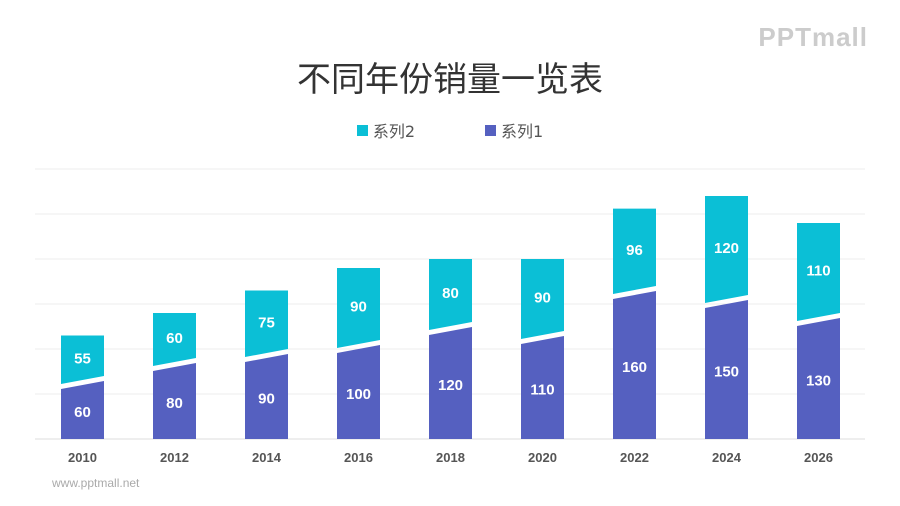 Image resolution: width=900 pixels, height=506 pixels. I want to click on data-label: 160, so click(634, 367).